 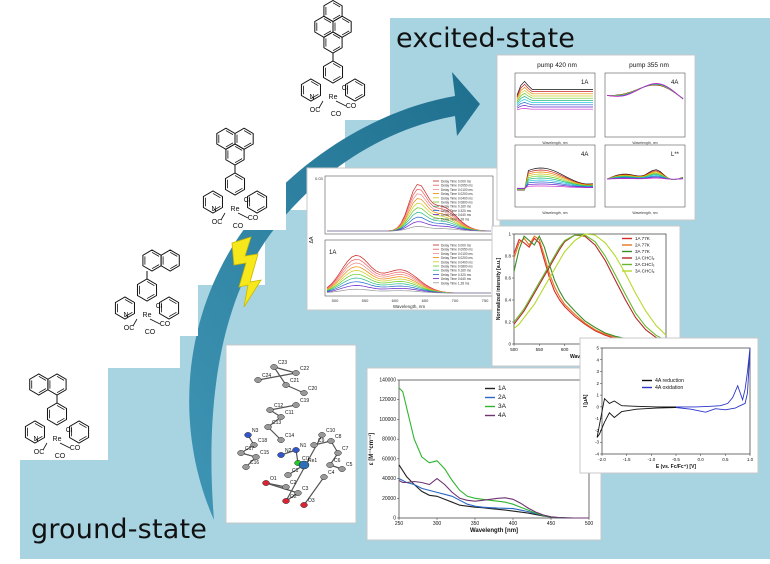 I want to click on crystal-atom-label: O2, so click(x=293, y=497).